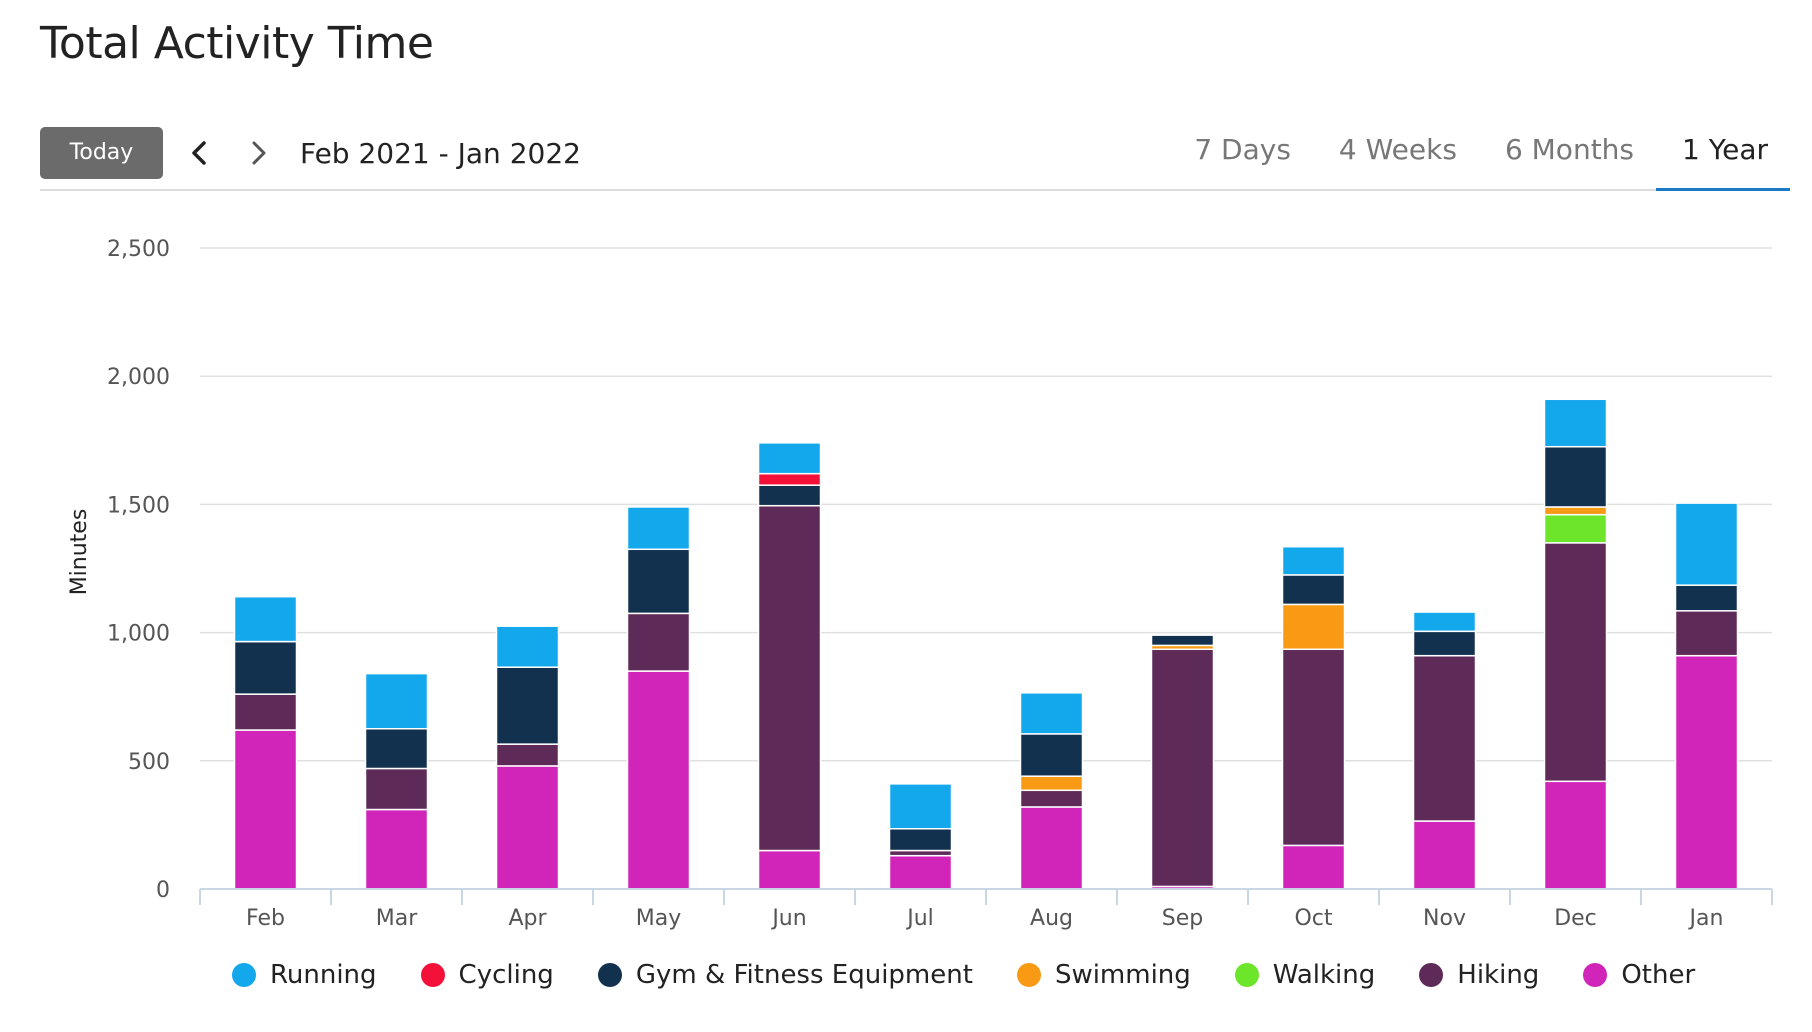  I want to click on x-tick-label: Mar, so click(397, 918).